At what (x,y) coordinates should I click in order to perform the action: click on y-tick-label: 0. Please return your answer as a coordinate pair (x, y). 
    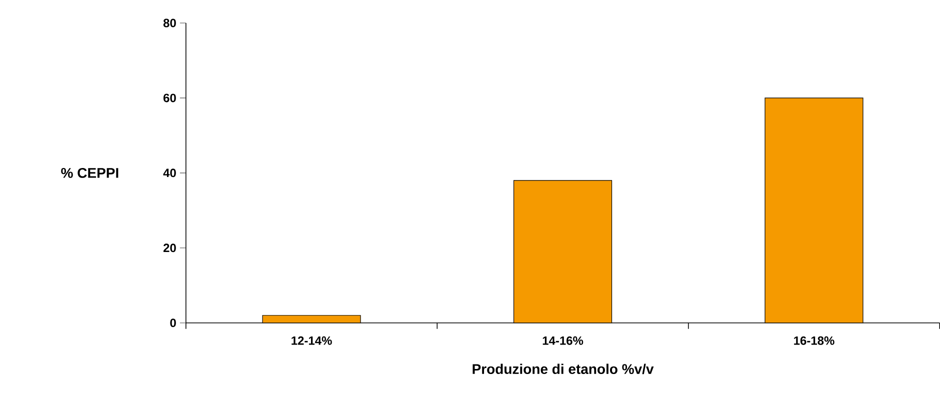
    Looking at the image, I should click on (173, 323).